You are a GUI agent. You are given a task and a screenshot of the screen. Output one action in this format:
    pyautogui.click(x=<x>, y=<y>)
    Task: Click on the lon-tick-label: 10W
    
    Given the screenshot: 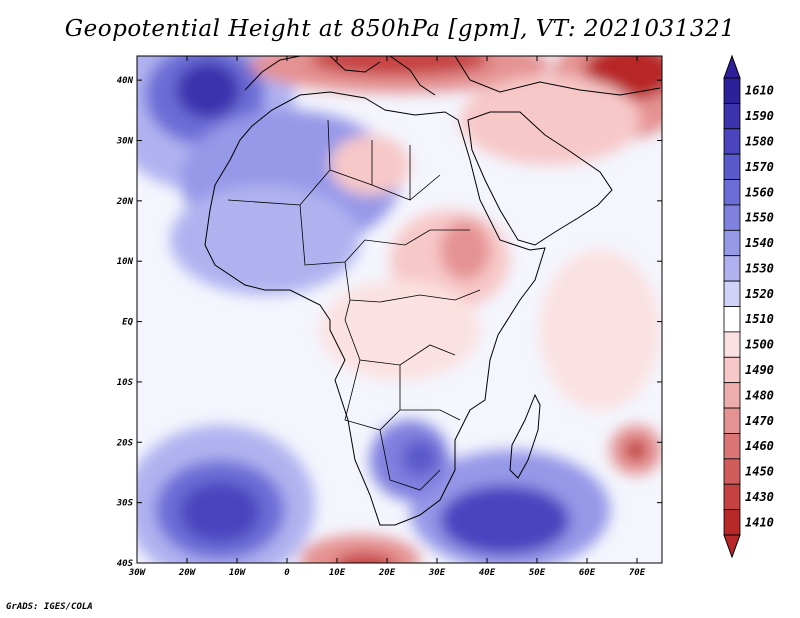 What is the action you would take?
    pyautogui.click(x=238, y=573)
    